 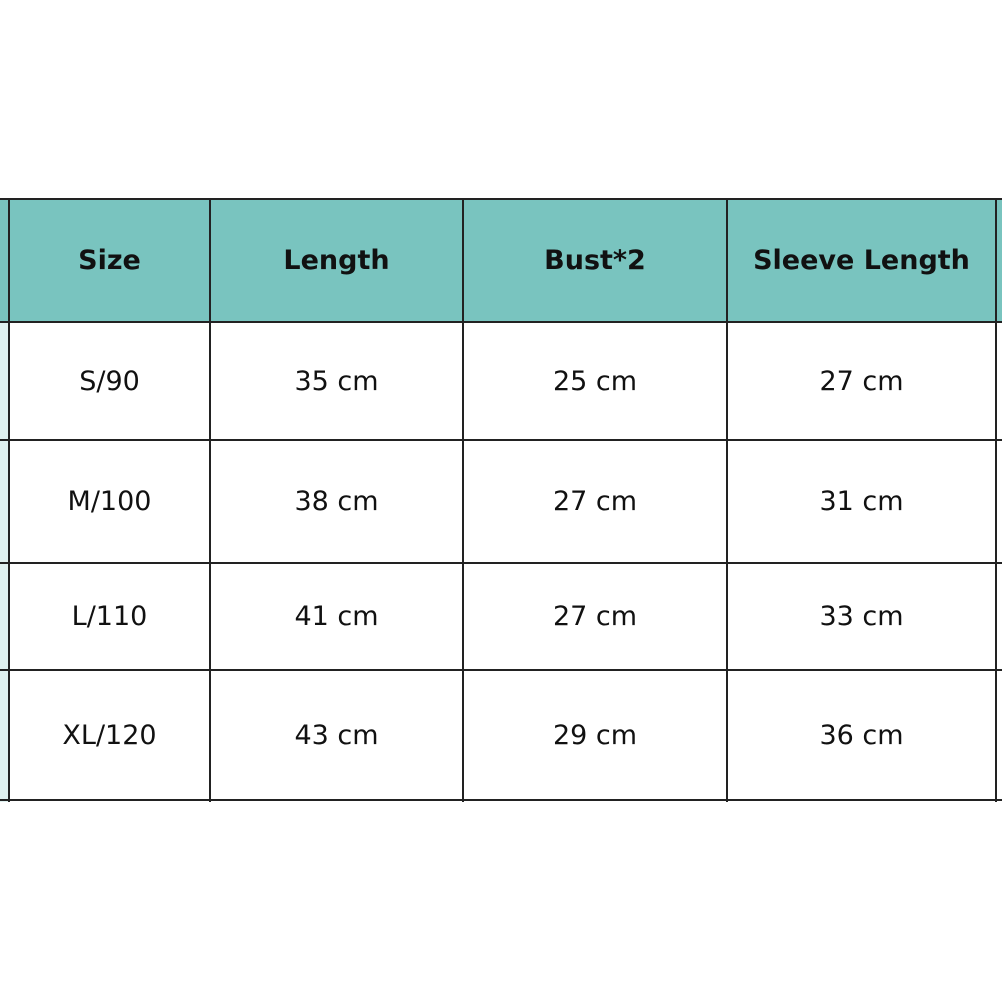 What do you see at coordinates (109, 381) in the screenshot?
I see `cell-size: S/90` at bounding box center [109, 381].